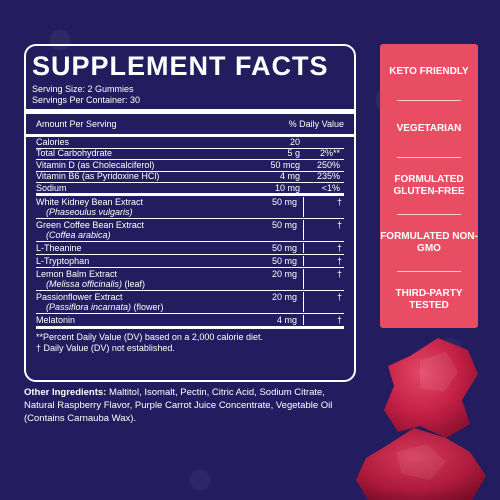 The height and width of the screenshot is (500, 500). What do you see at coordinates (190, 143) in the screenshot?
I see `nutrient-row: Calories 20` at bounding box center [190, 143].